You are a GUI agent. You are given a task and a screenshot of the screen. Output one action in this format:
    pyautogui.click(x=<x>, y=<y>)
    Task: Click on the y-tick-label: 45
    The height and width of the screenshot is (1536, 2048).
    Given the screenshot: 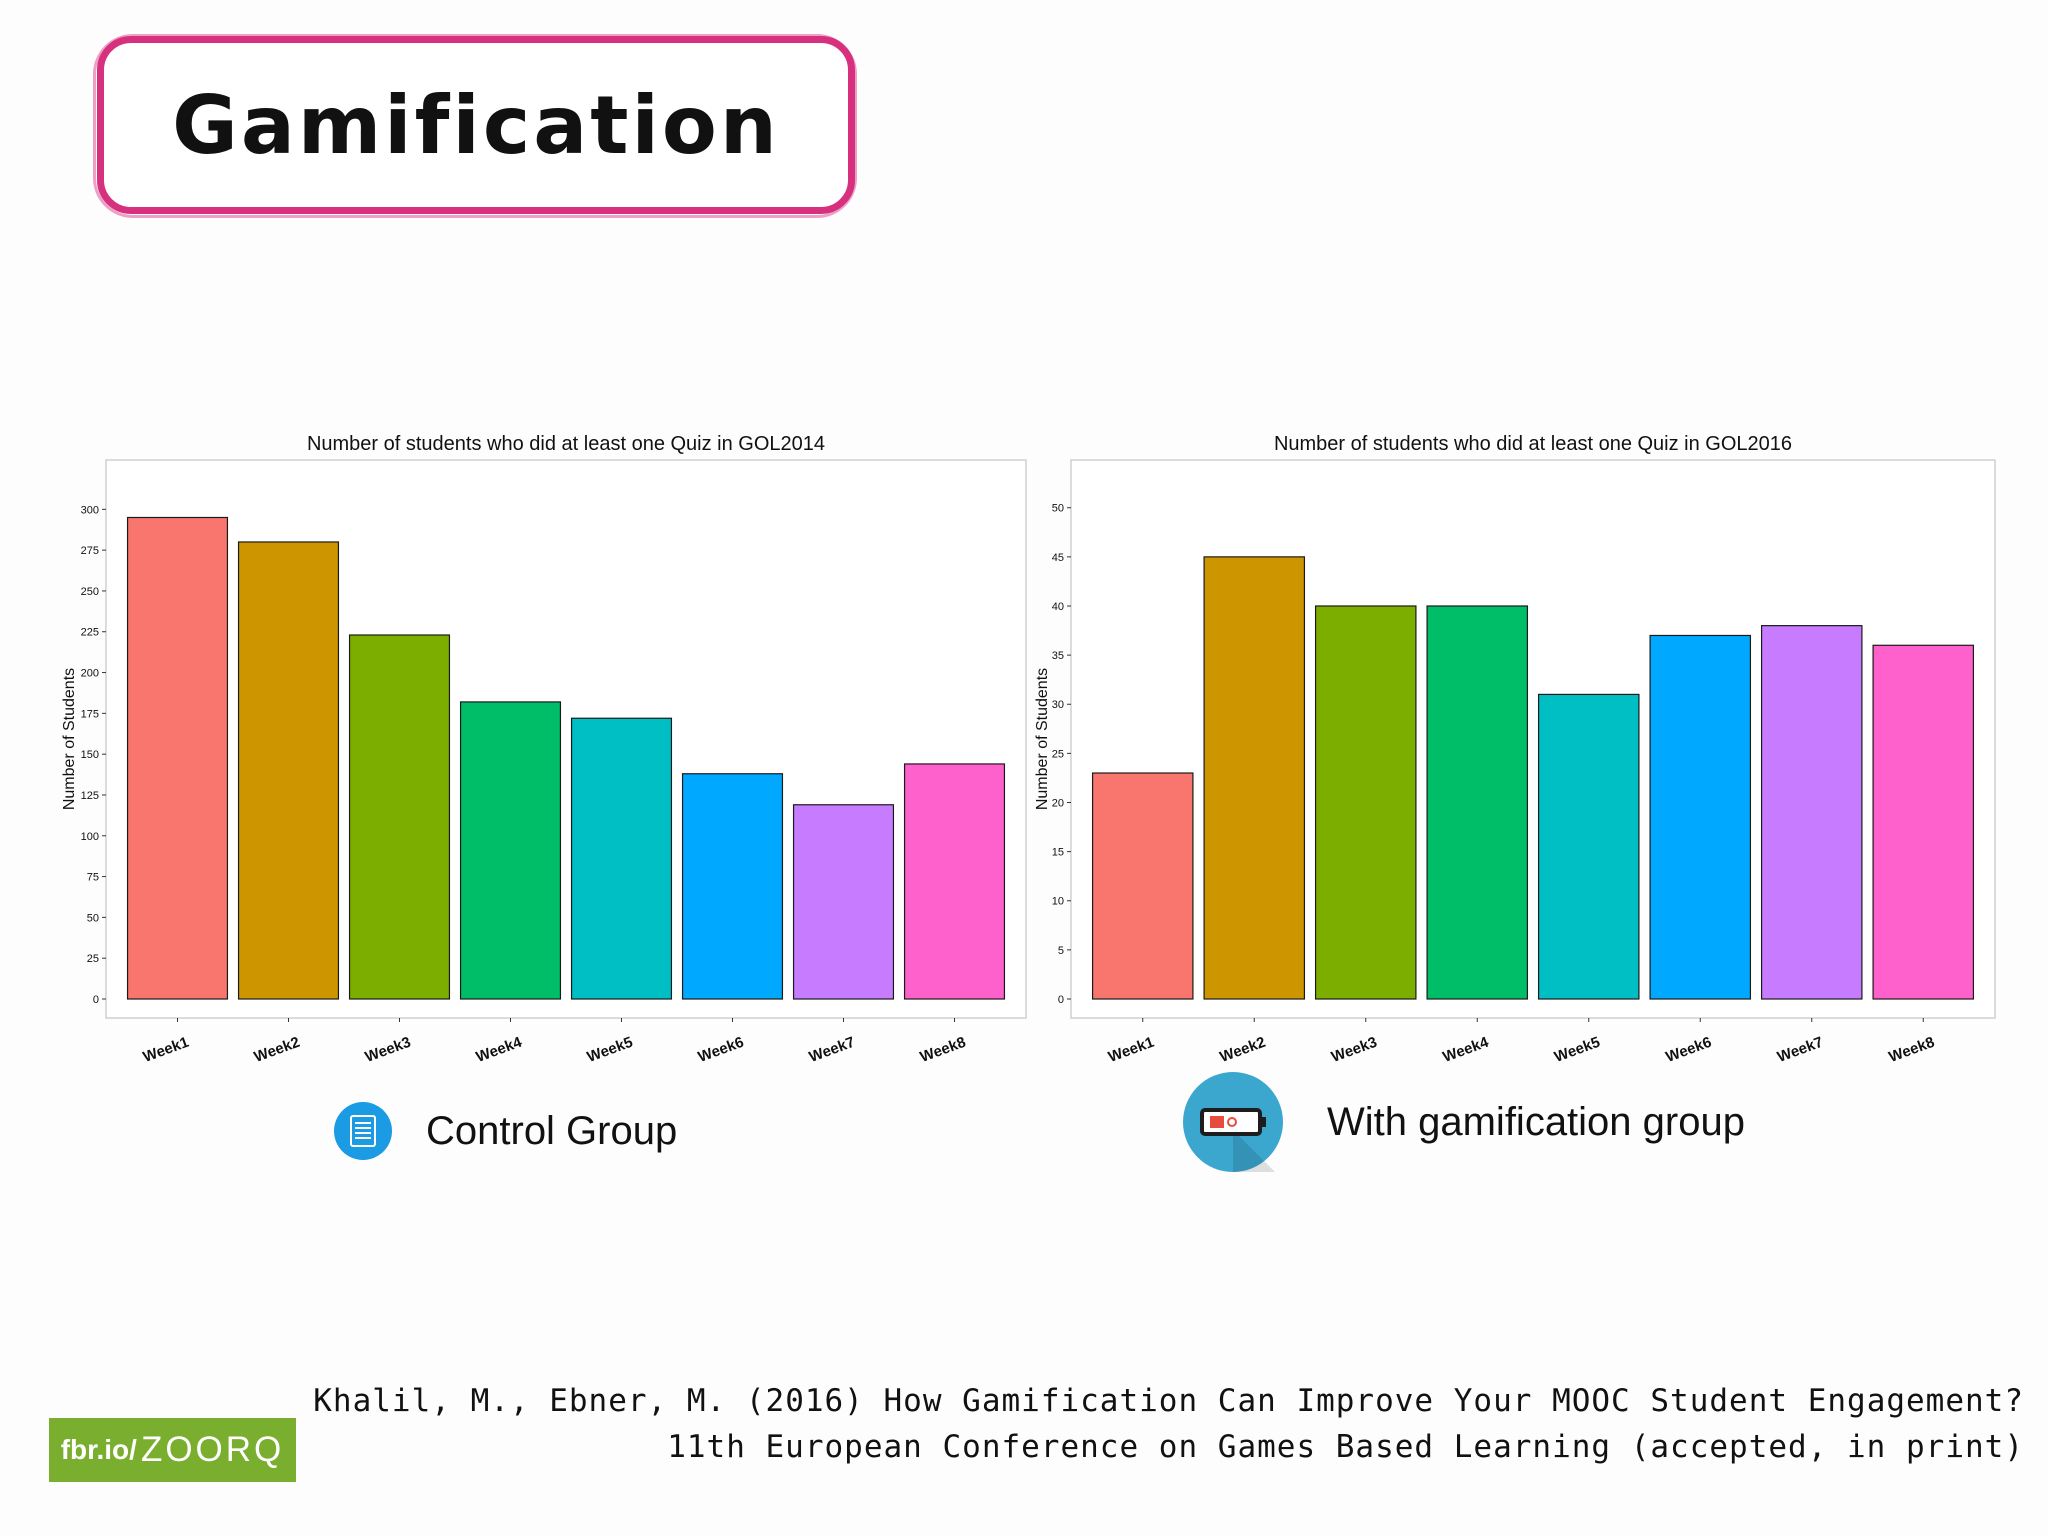 What is the action you would take?
    pyautogui.click(x=1058, y=558)
    